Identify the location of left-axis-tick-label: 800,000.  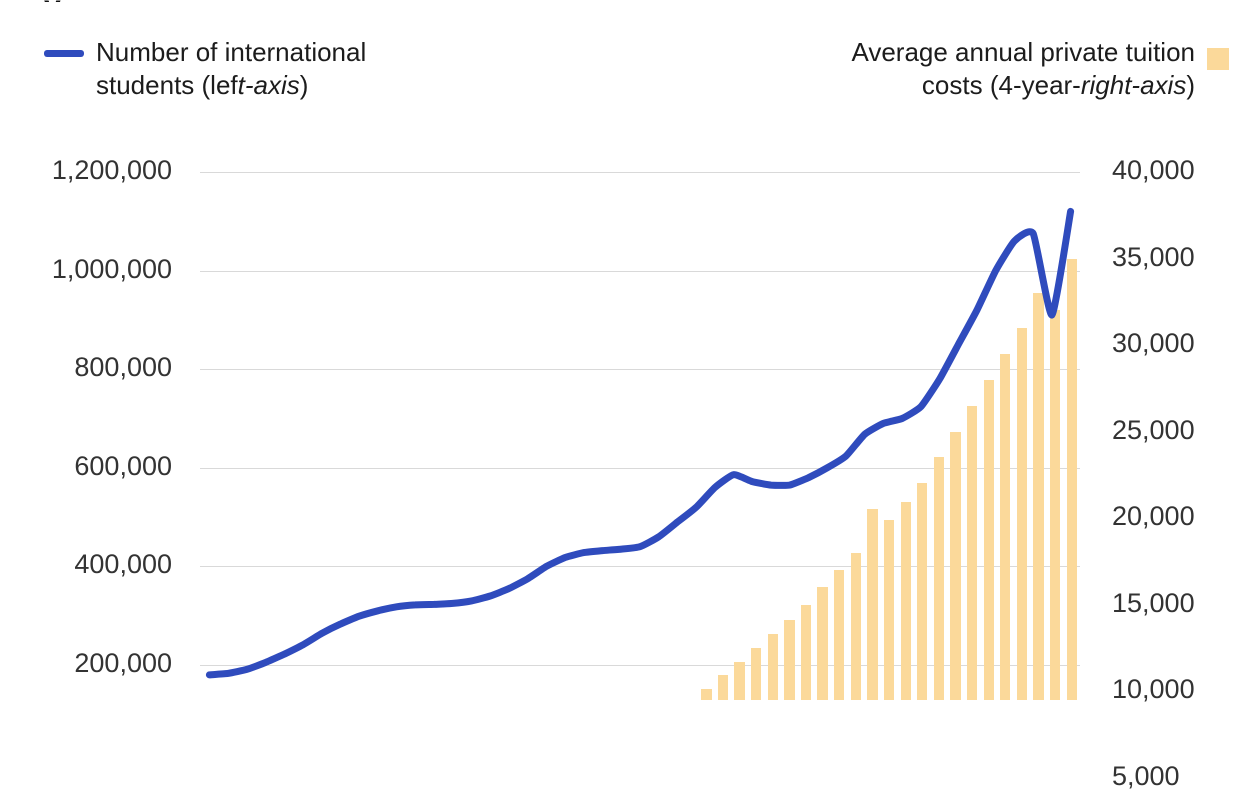
(123, 367).